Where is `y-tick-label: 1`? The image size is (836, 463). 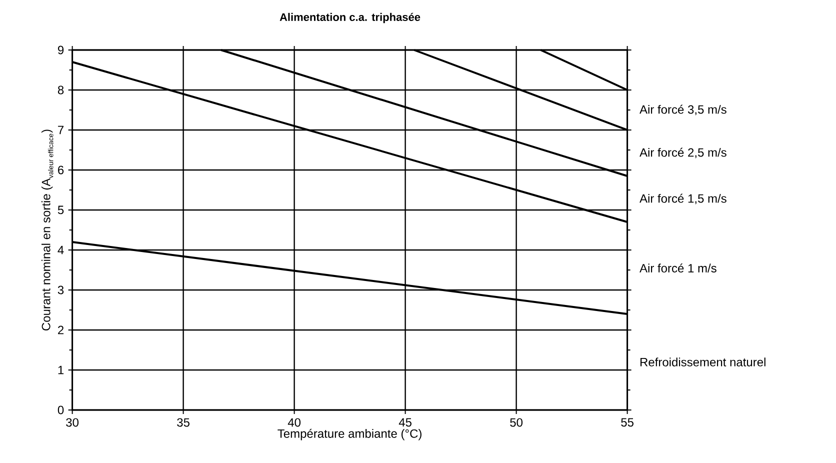 y-tick-label: 1 is located at coordinates (61, 370).